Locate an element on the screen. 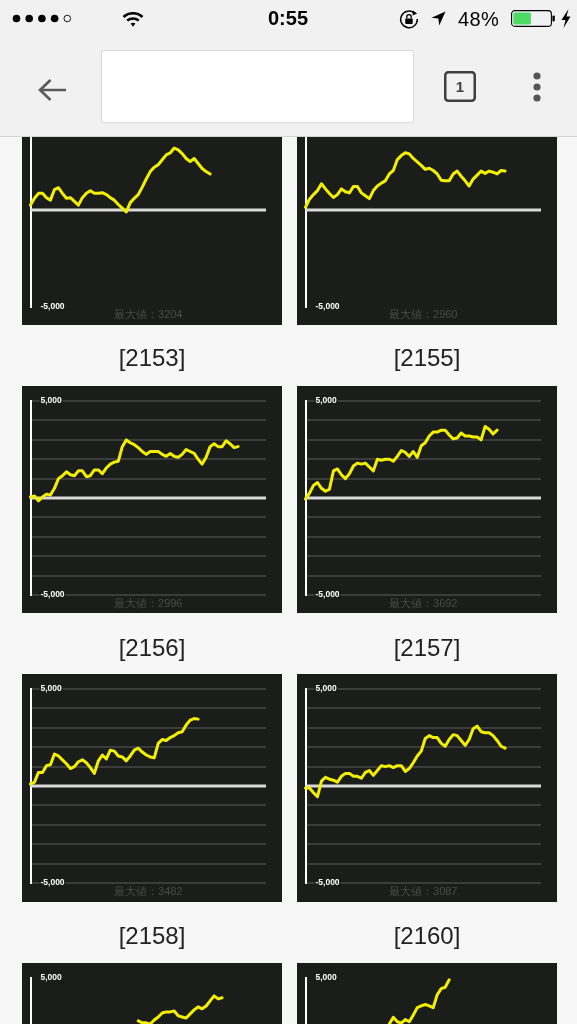  text: [2157] is located at coordinates (427, 647).